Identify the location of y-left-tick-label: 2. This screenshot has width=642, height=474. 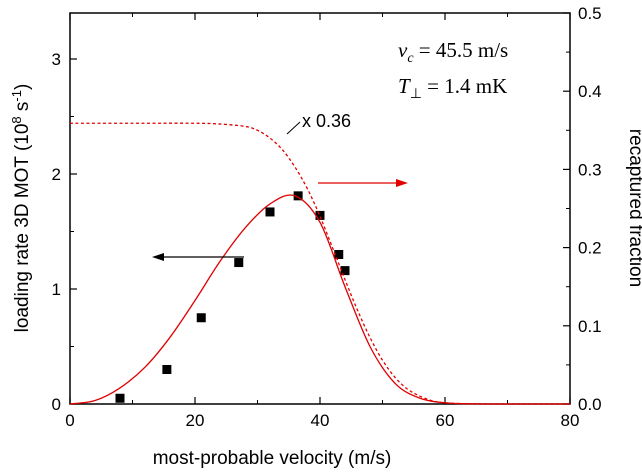
(56, 174).